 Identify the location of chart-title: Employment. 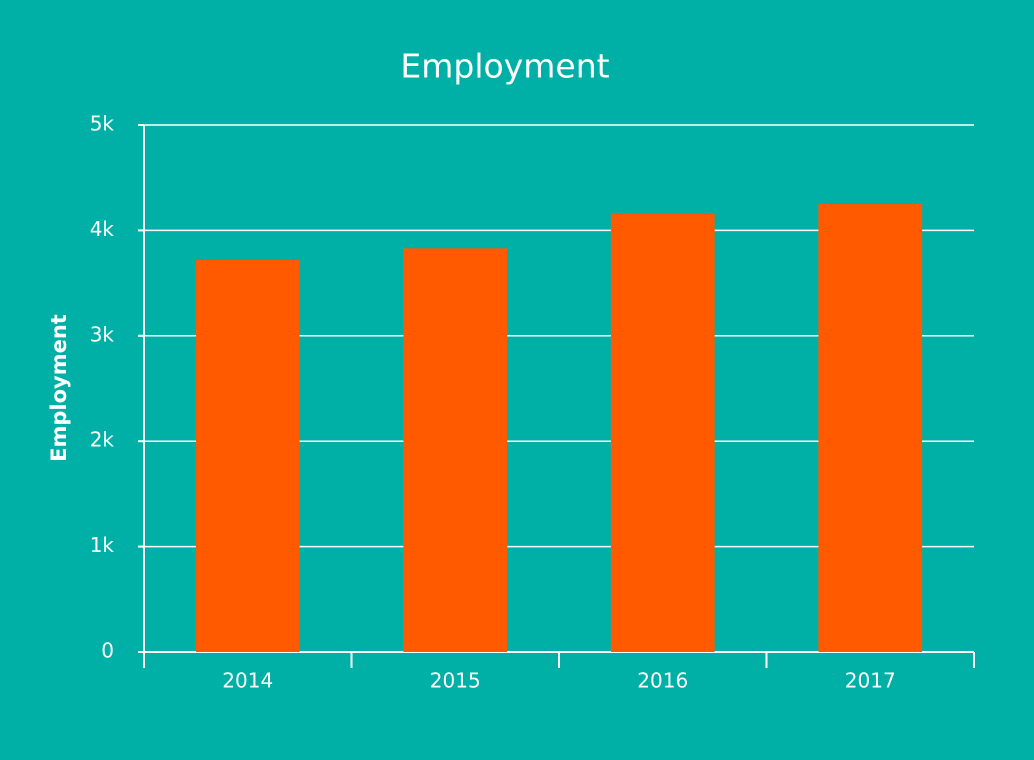
(504, 66).